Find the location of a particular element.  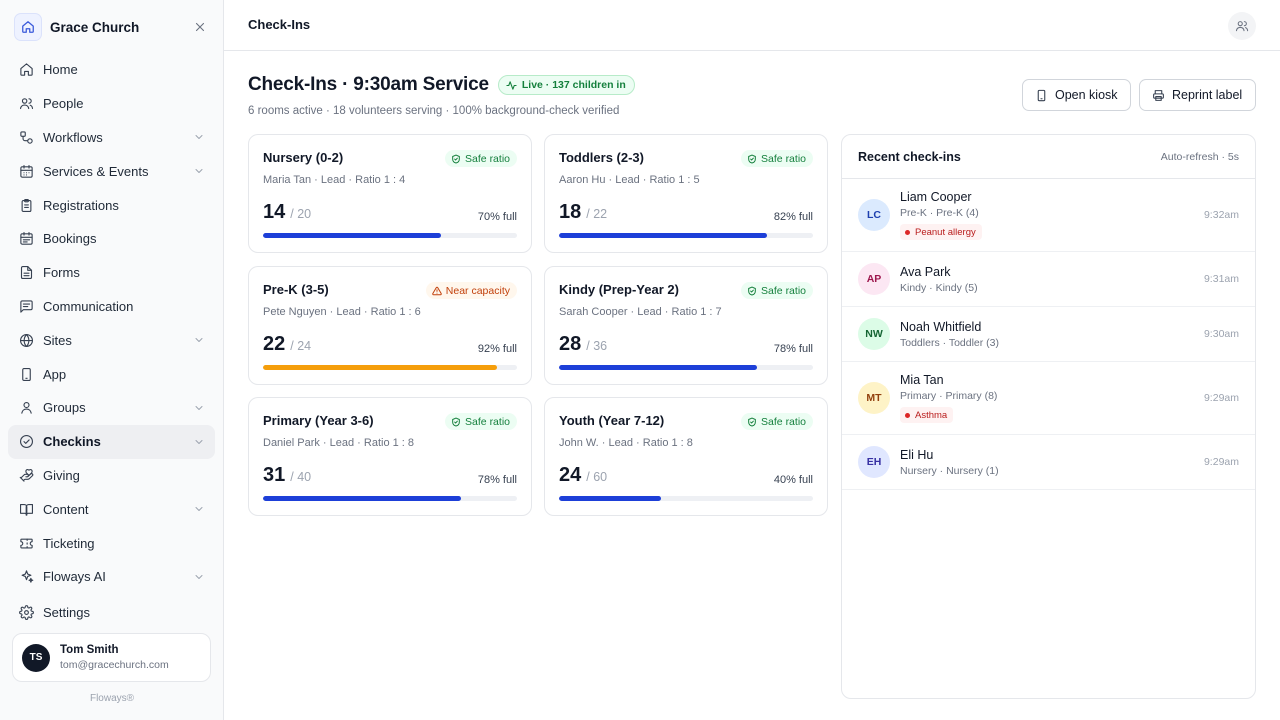

live-badge-label: Live · 137 children in is located at coordinates (573, 85).